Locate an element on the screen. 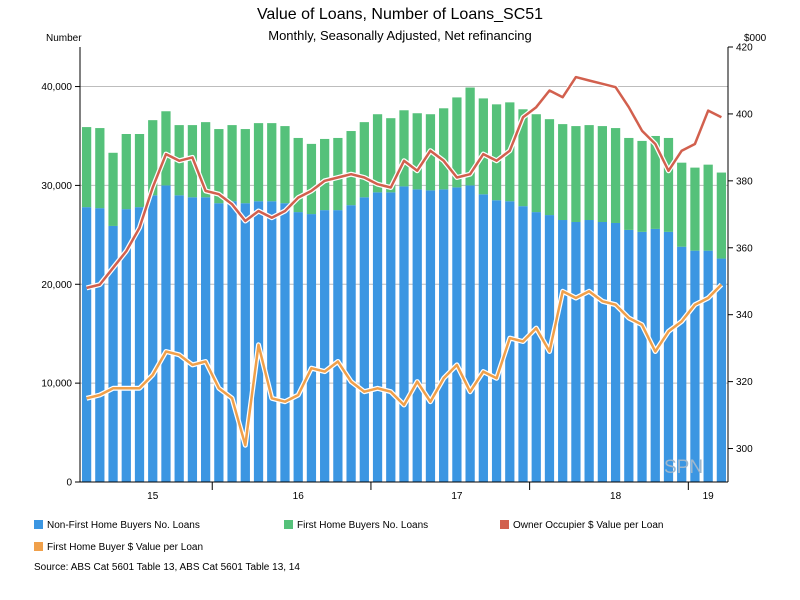  y-right-tick-label: 360 is located at coordinates (744, 248).